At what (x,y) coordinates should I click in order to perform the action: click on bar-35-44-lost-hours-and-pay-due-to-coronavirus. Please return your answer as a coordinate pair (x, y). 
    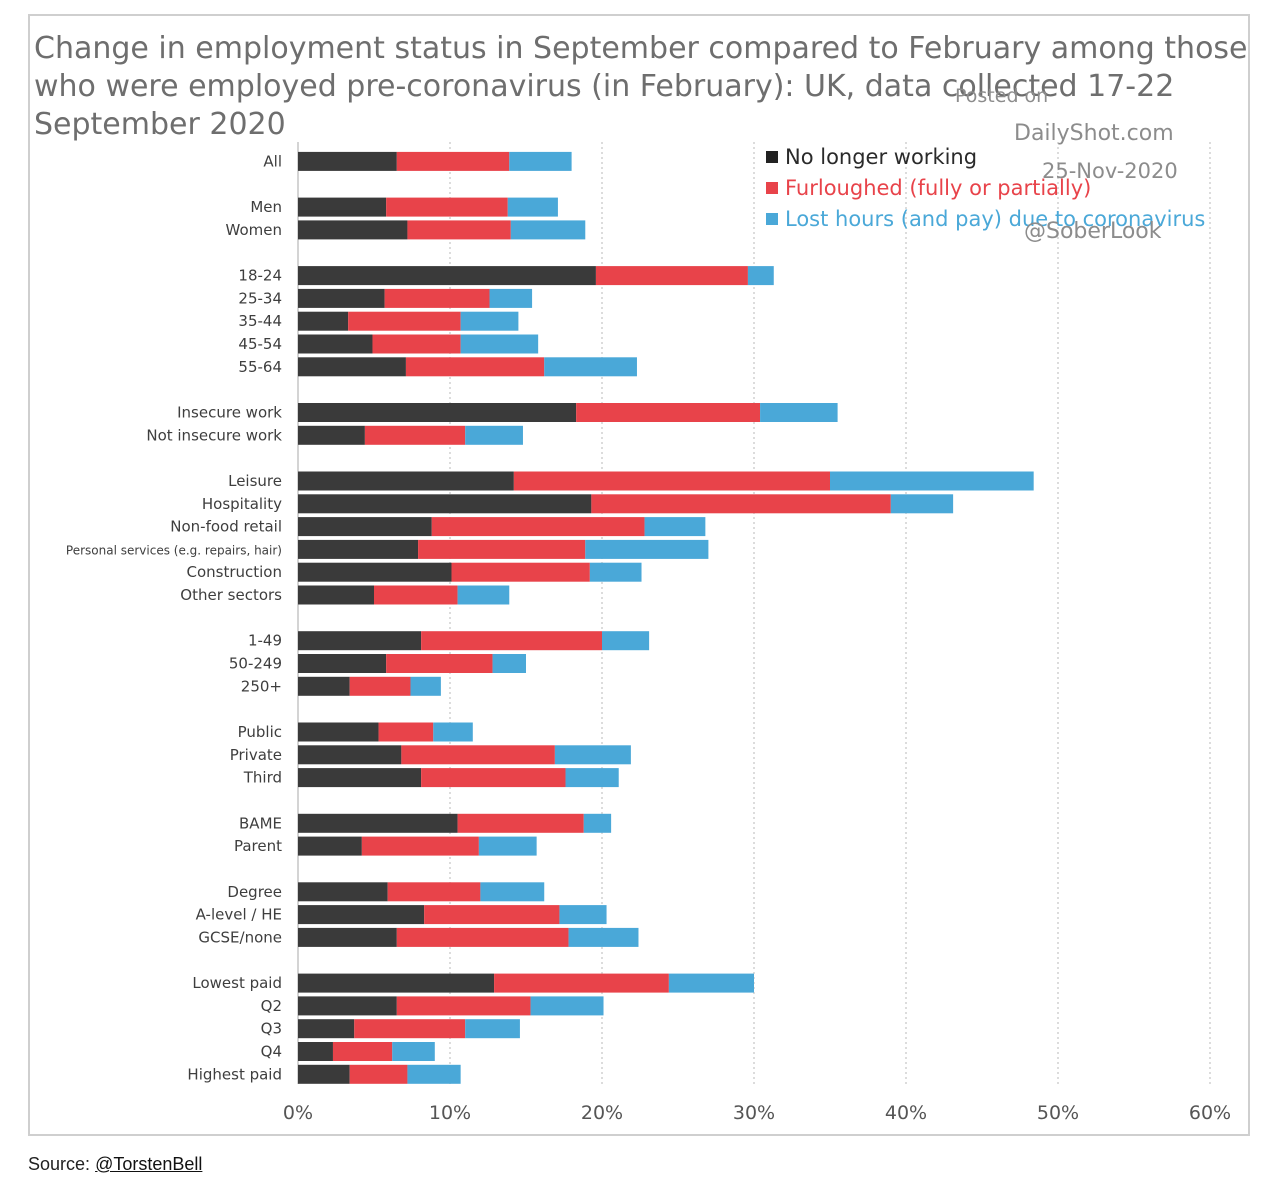
    Looking at the image, I should click on (489, 321).